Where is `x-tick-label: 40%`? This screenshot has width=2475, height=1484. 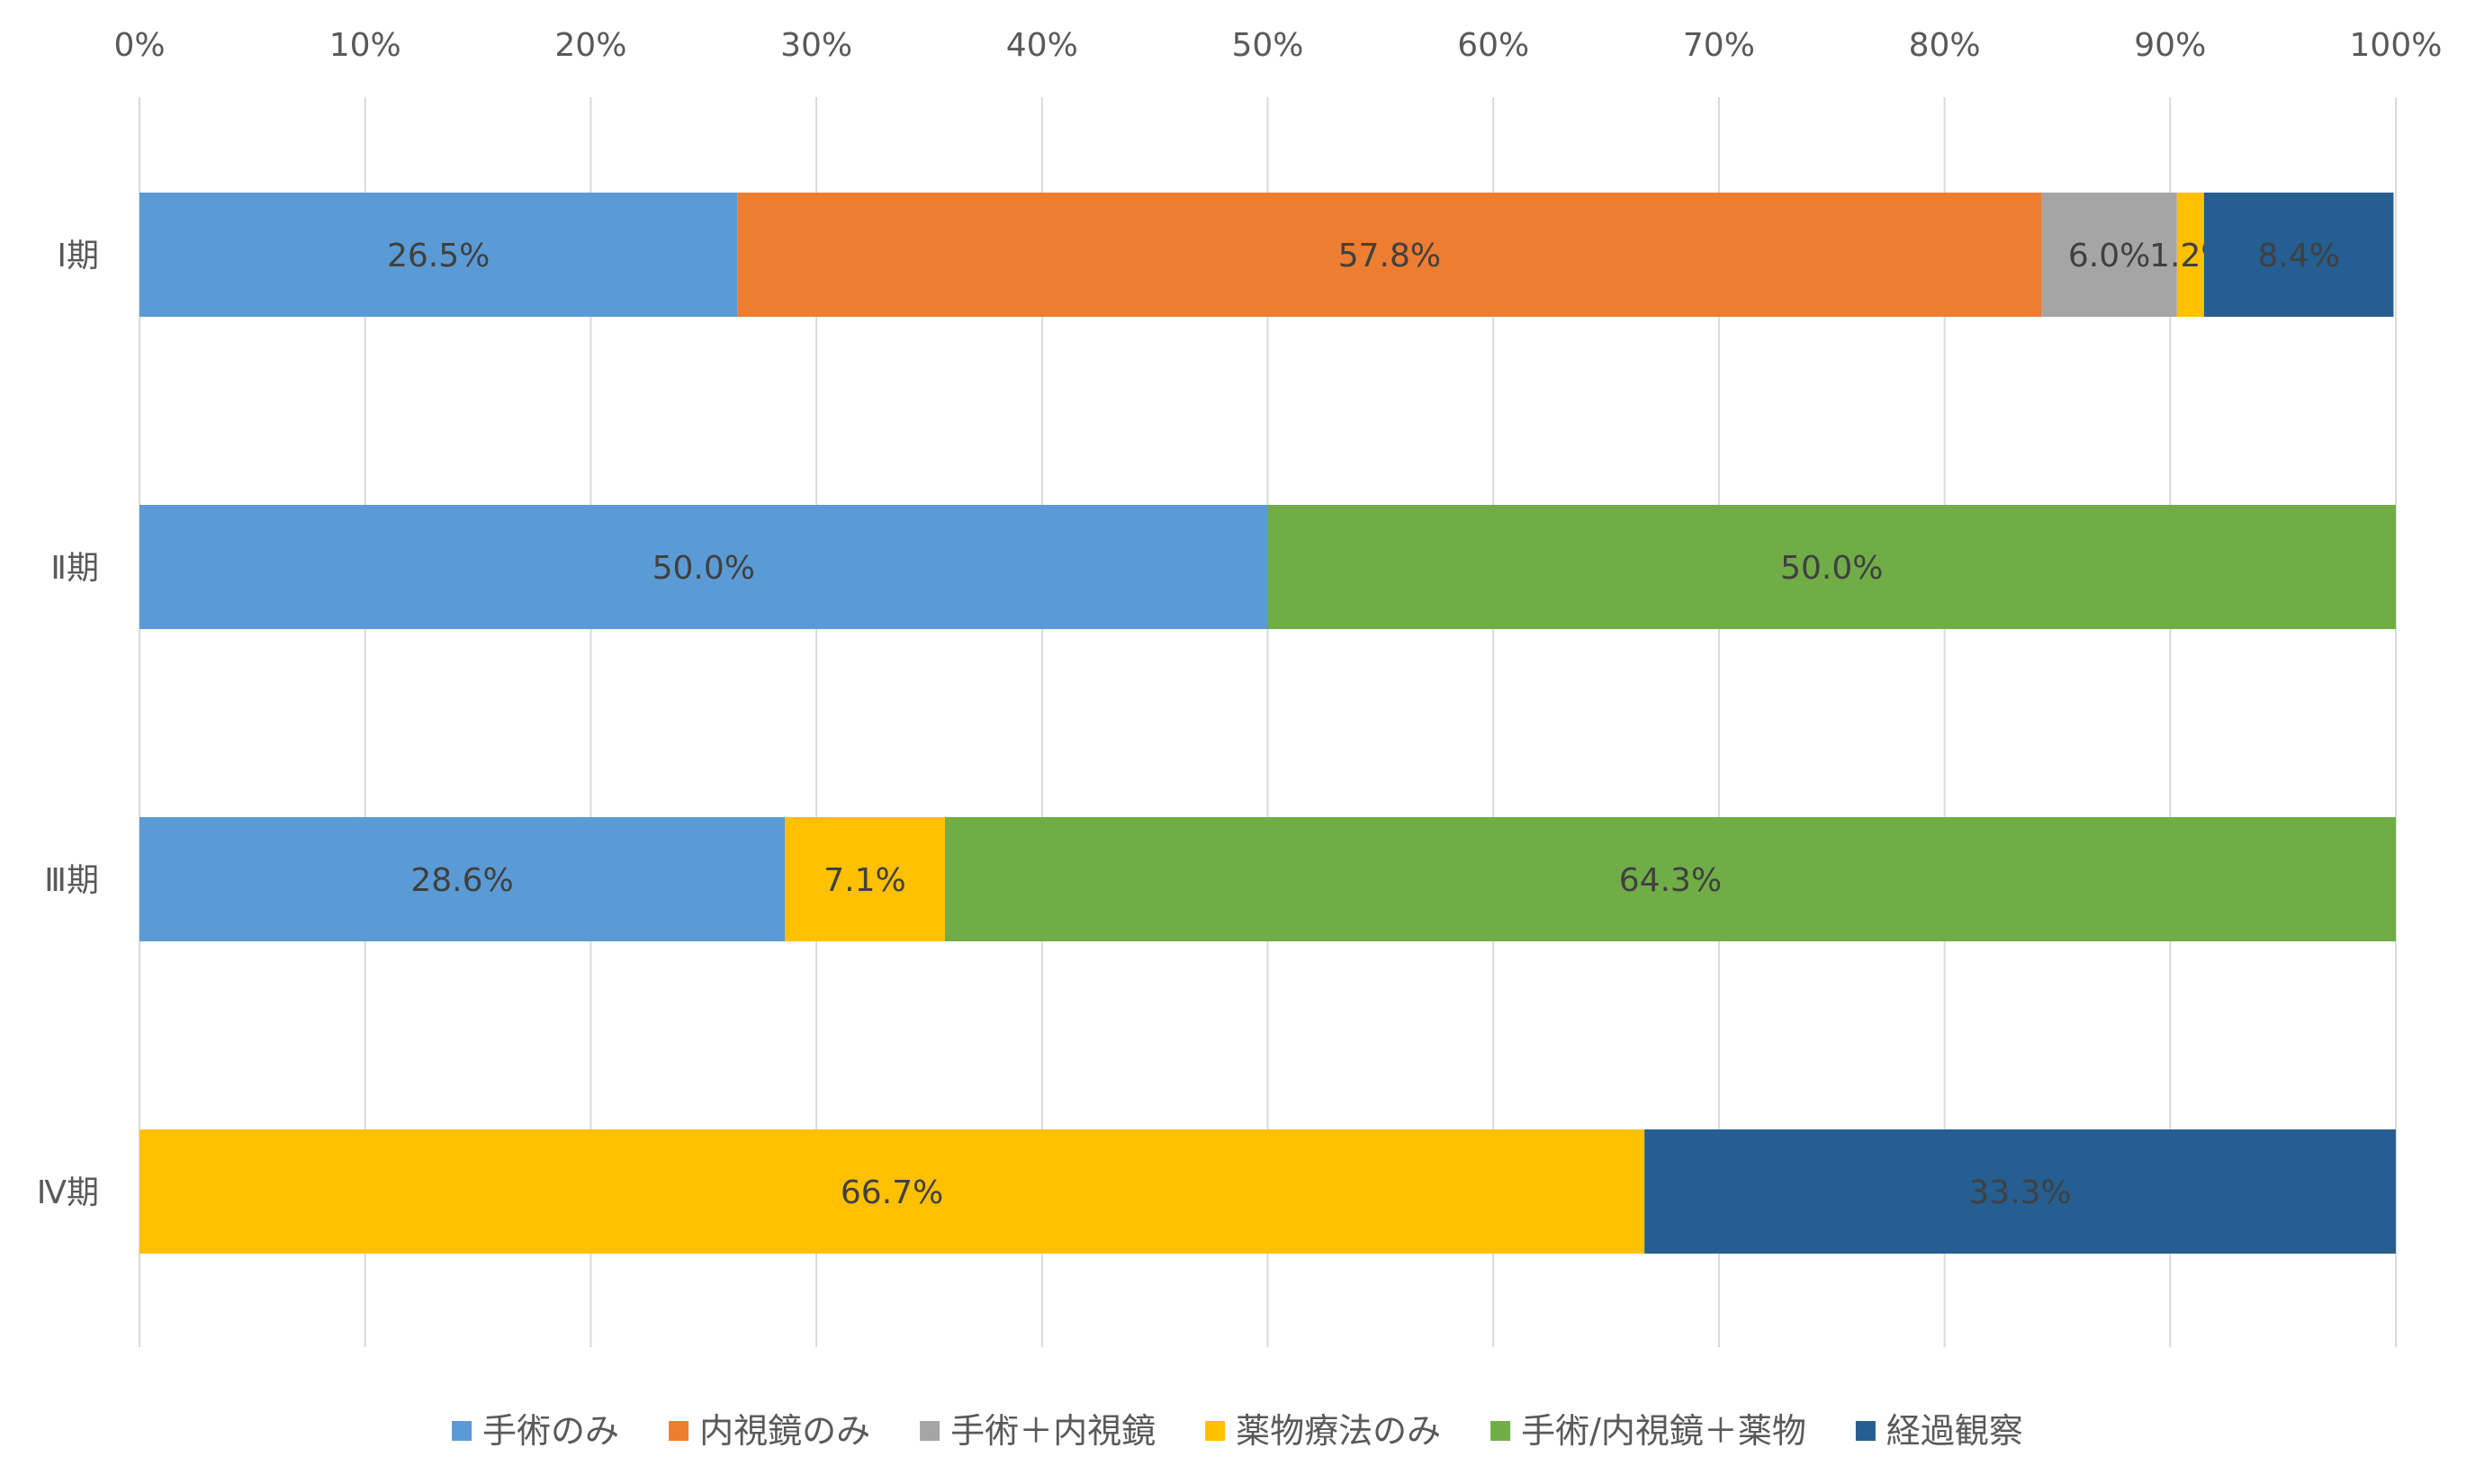 x-tick-label: 40% is located at coordinates (1042, 46).